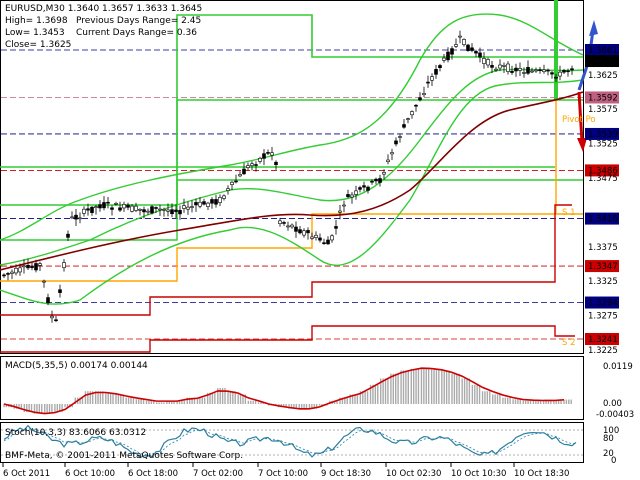 The image size is (640, 480). What do you see at coordinates (35, 33) in the screenshot?
I see `low-value: Low= 1.3453` at bounding box center [35, 33].